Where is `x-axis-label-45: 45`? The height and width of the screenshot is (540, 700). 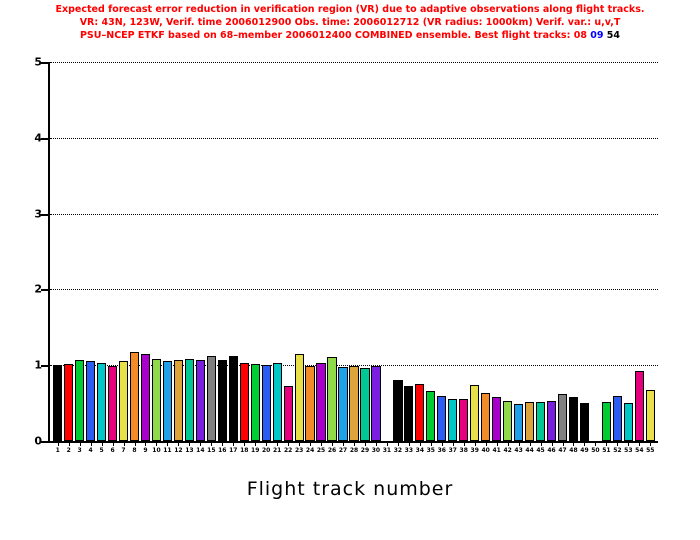 x-axis-label-45: 45 is located at coordinates (540, 450).